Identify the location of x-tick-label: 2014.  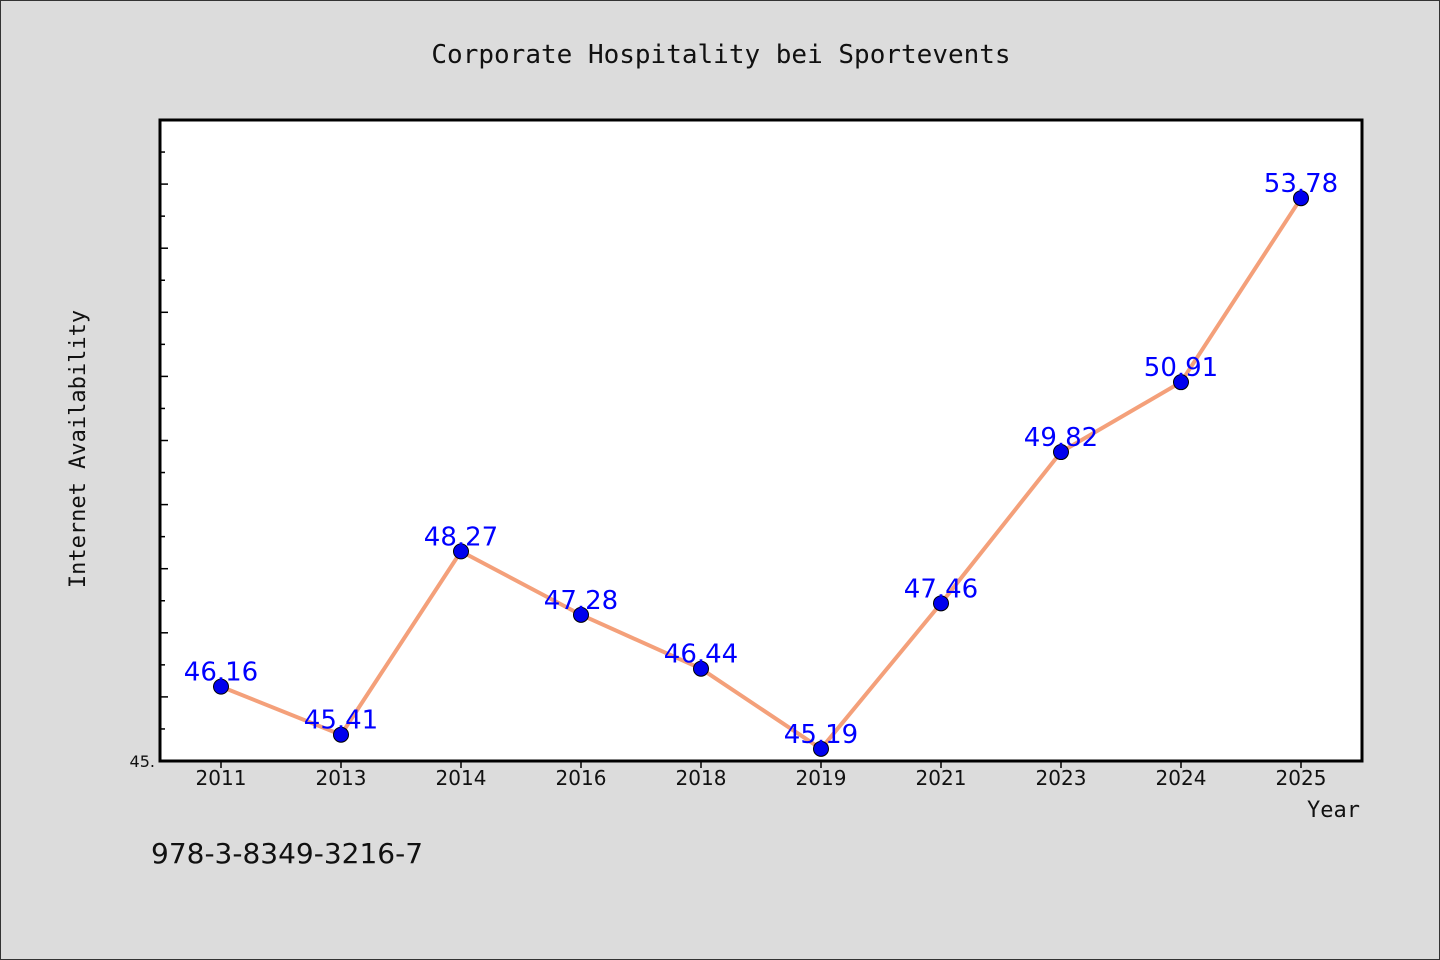
(461, 778).